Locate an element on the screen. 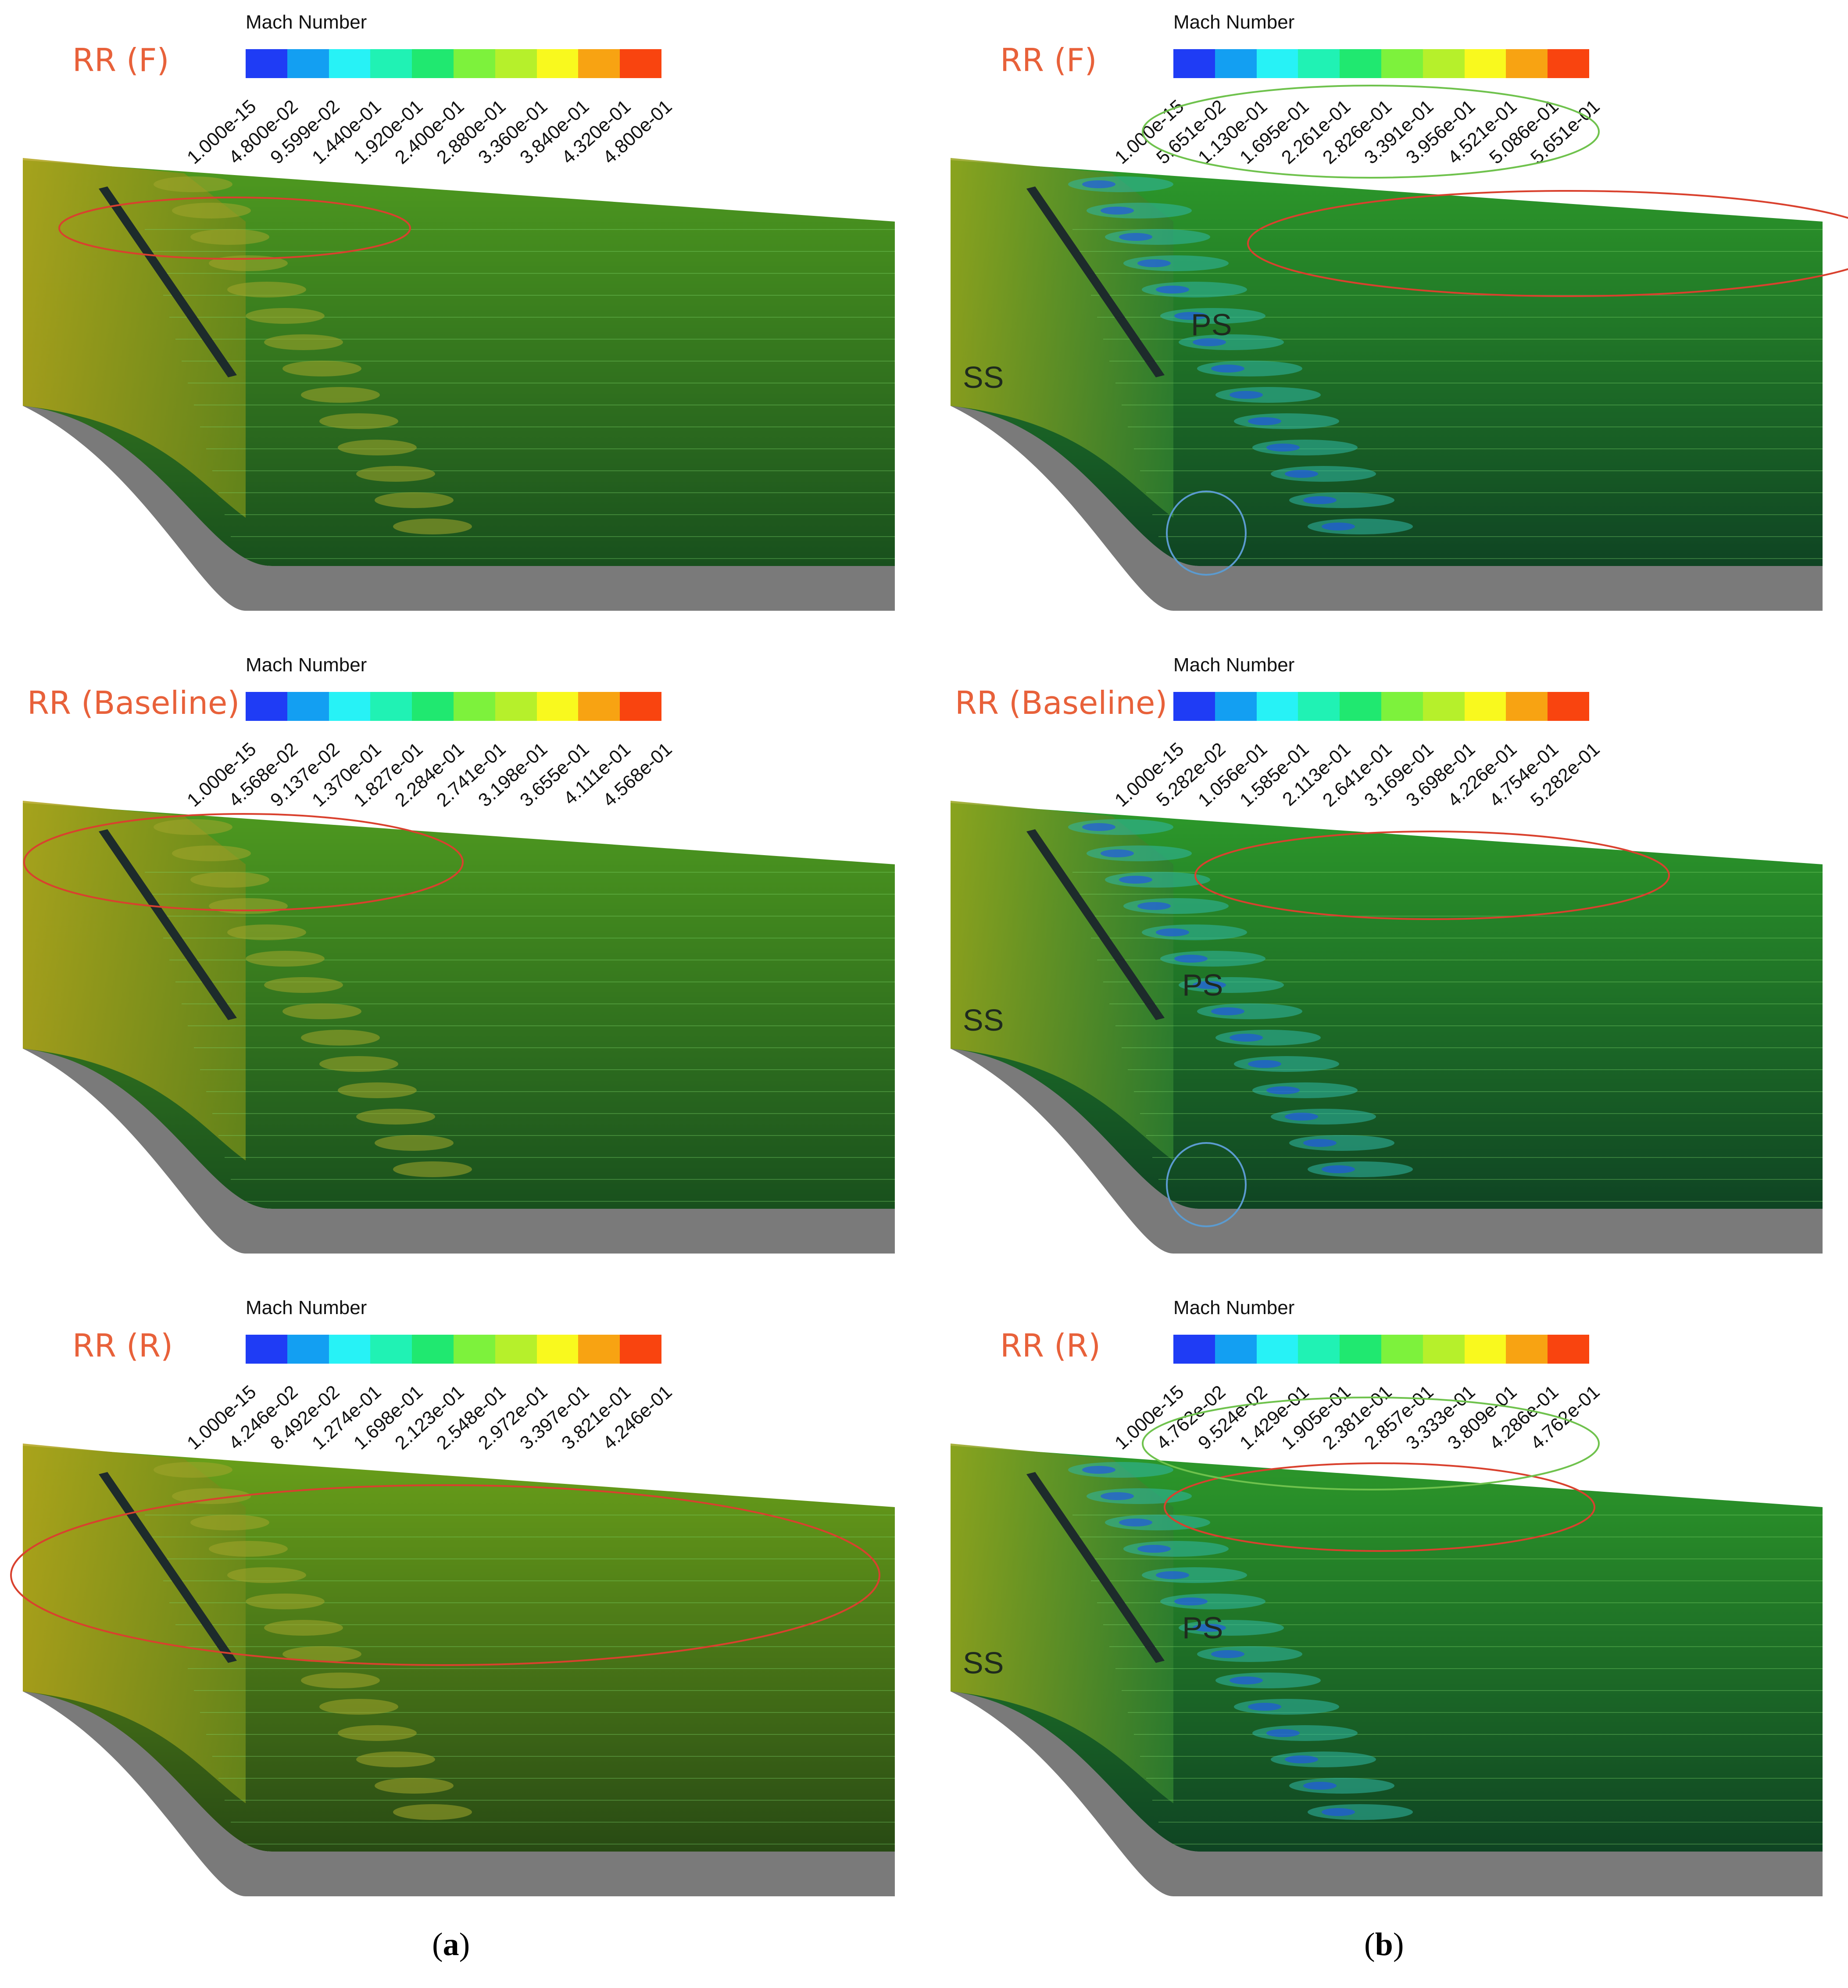 This screenshot has width=1848, height=1988. colorbar is located at coordinates (1381, 706).